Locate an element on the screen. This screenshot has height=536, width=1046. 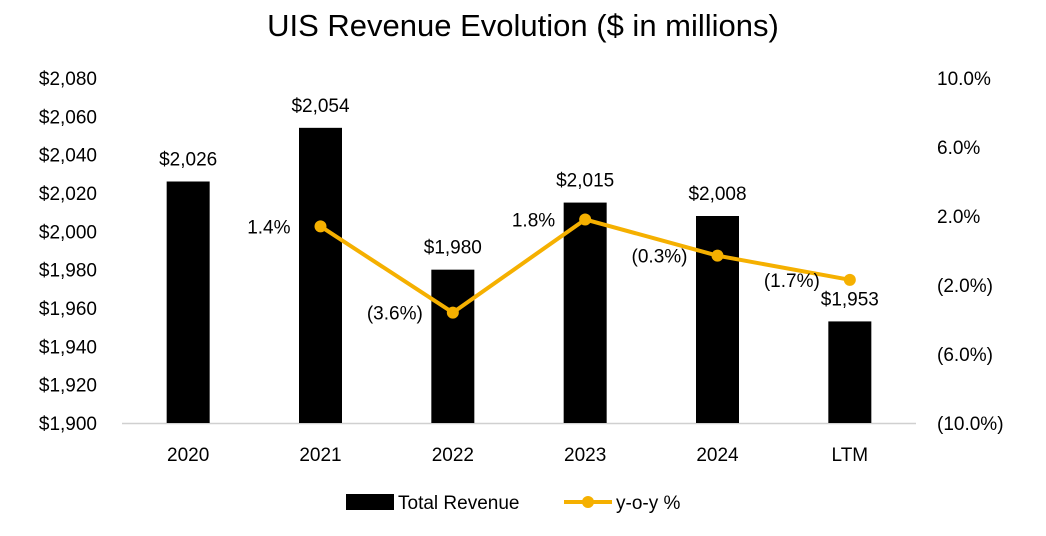
left-axis-tick-label: $2,060 is located at coordinates (68, 117).